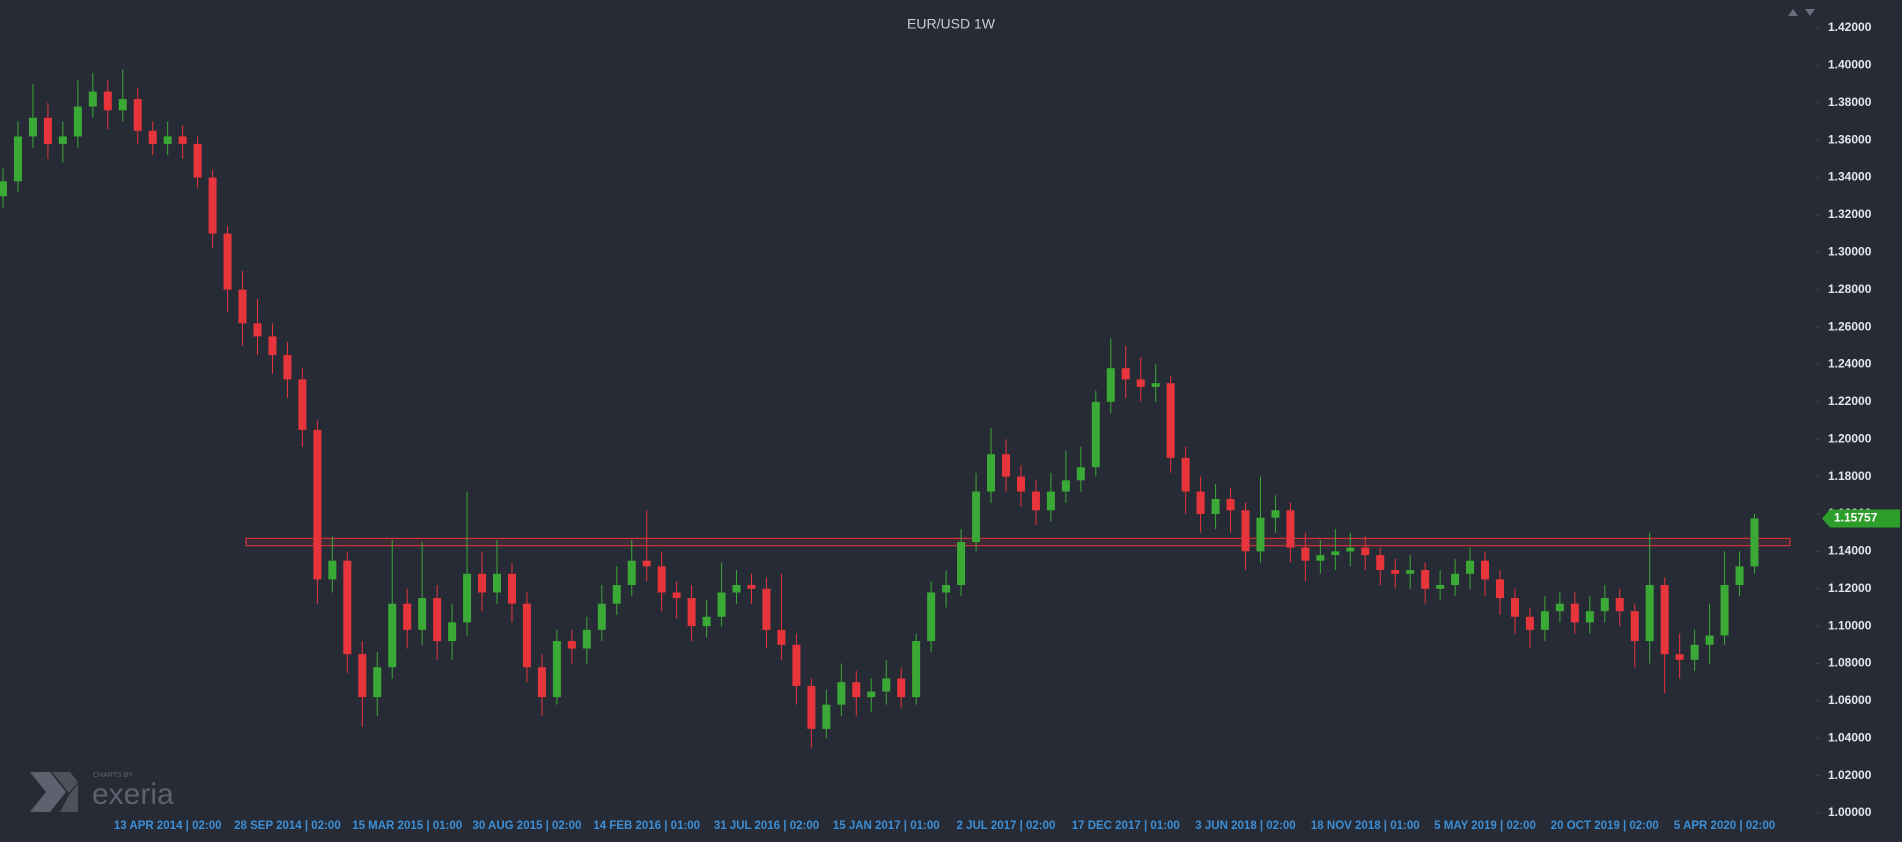 The image size is (1902, 842). I want to click on scroll-down-icon, so click(1810, 12).